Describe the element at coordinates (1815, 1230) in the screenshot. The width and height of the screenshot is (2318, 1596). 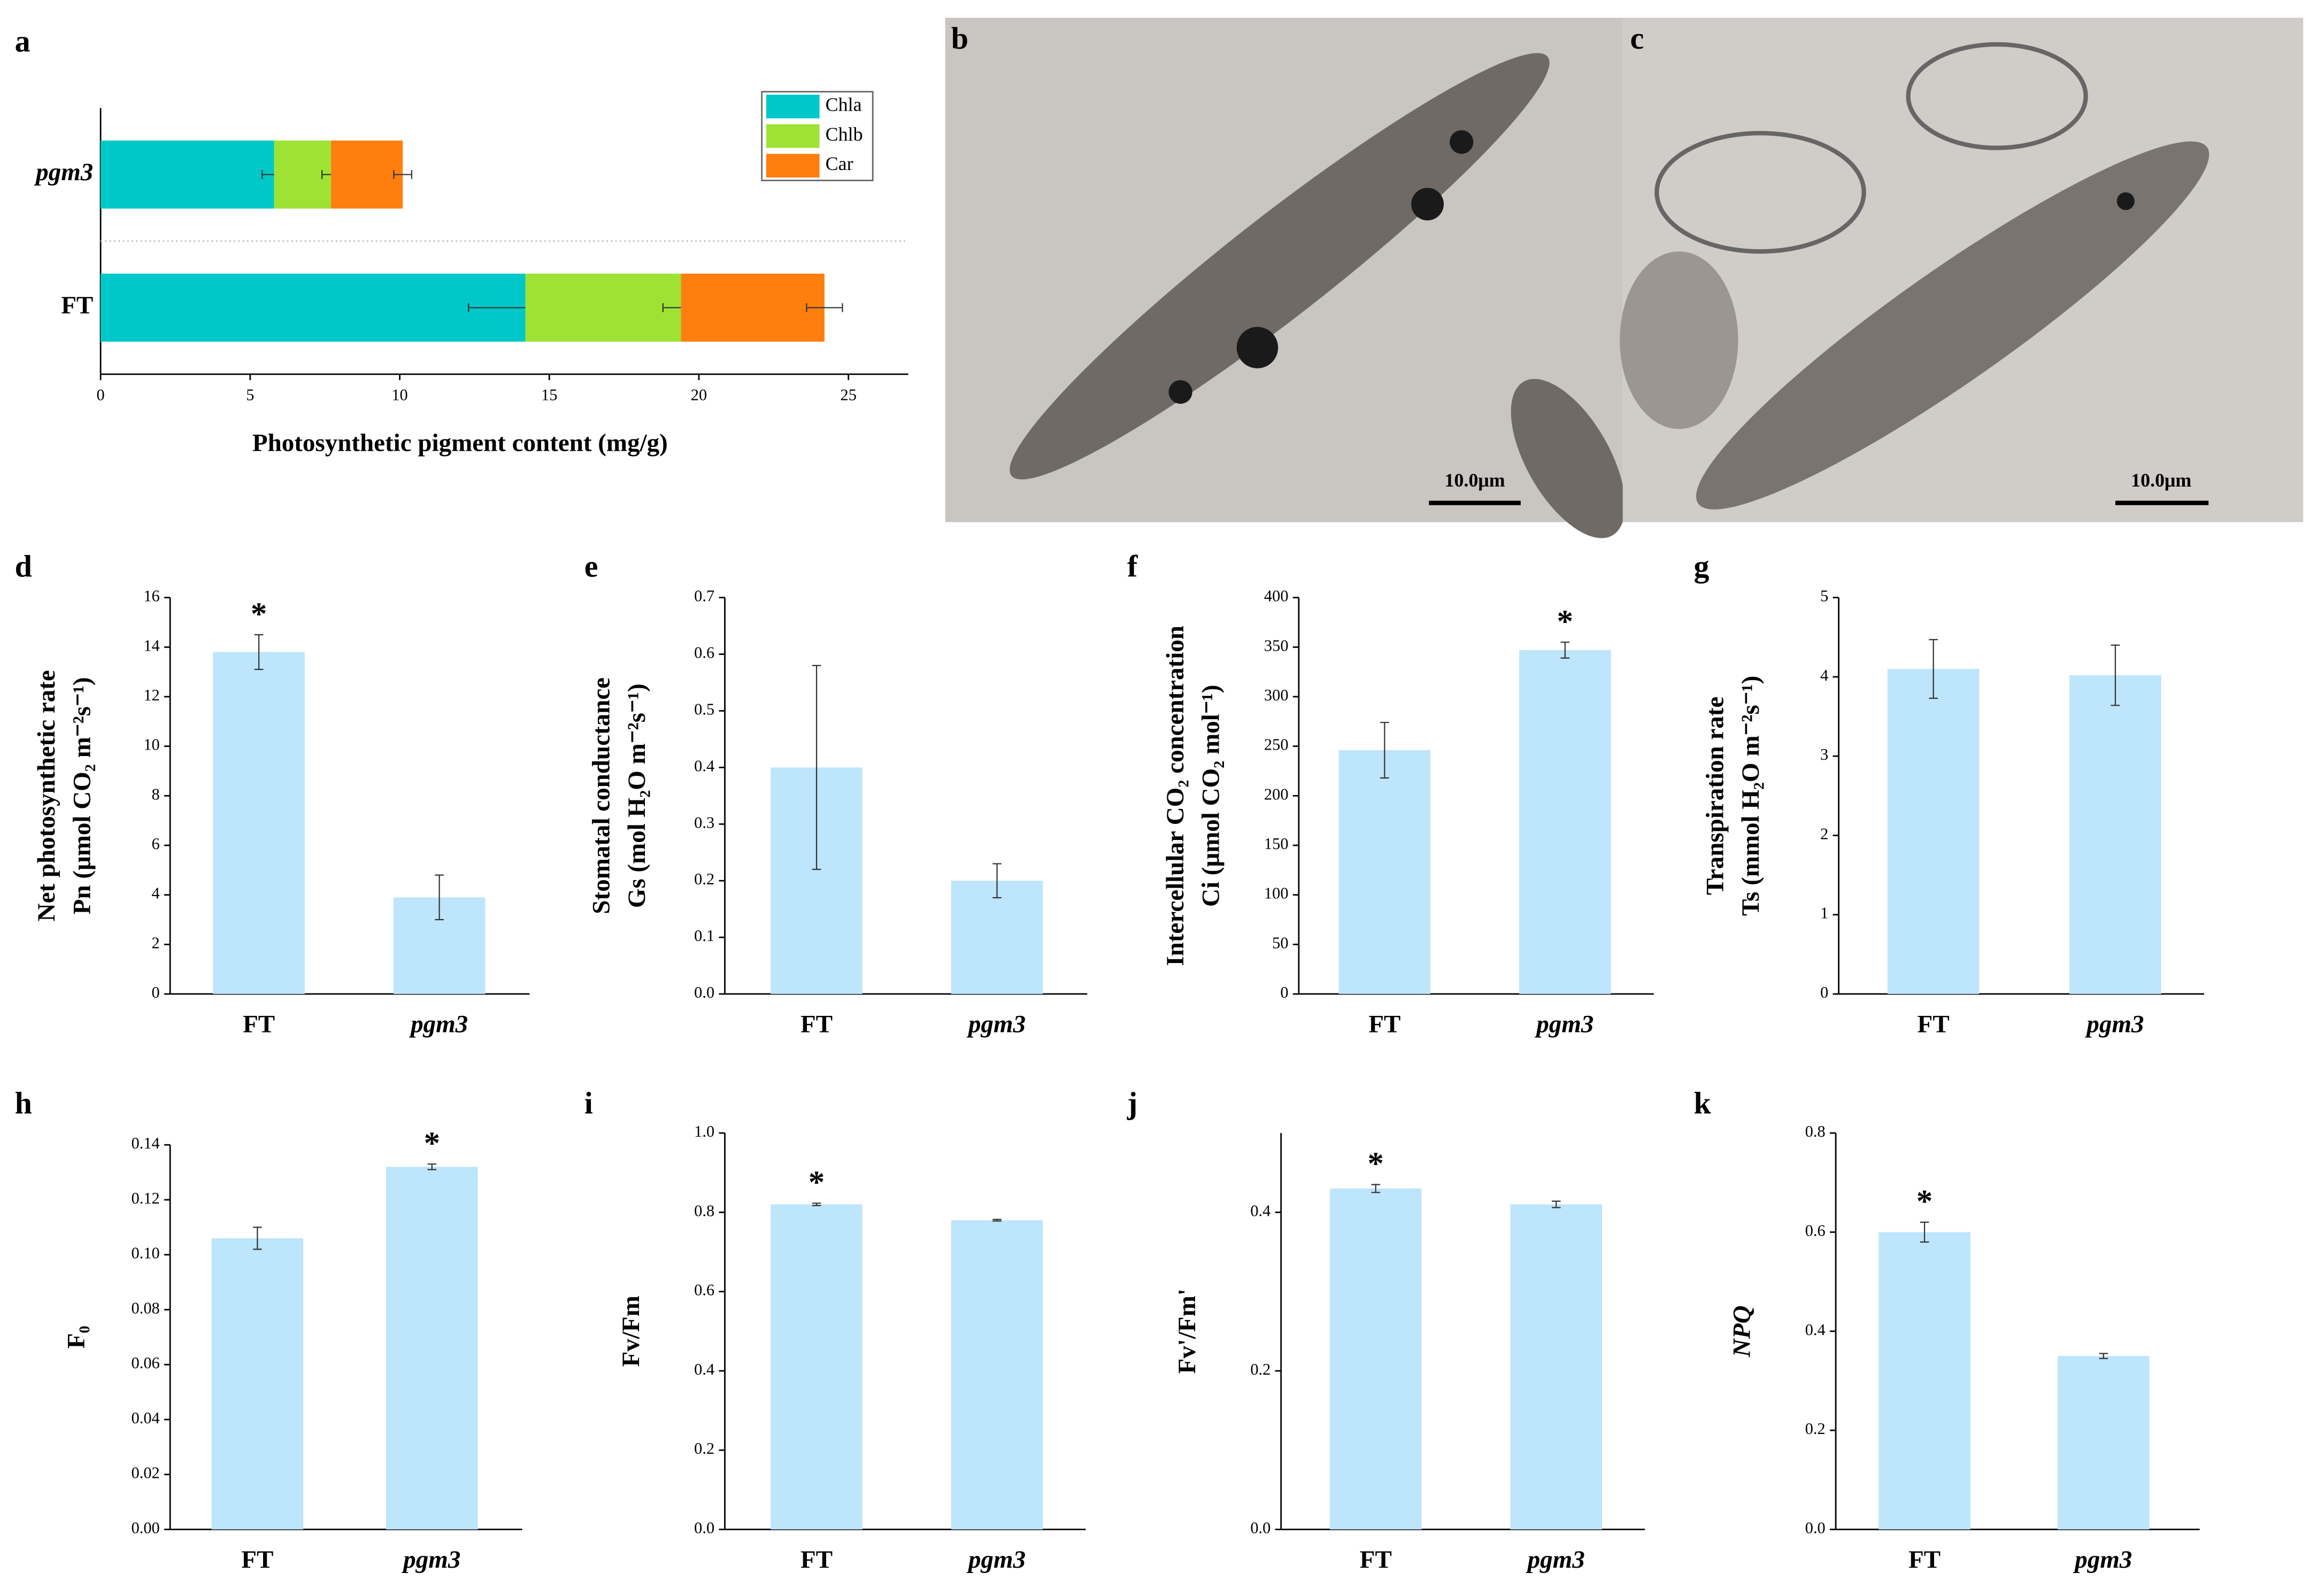
I see `y-tick-label: 0.6` at that location.